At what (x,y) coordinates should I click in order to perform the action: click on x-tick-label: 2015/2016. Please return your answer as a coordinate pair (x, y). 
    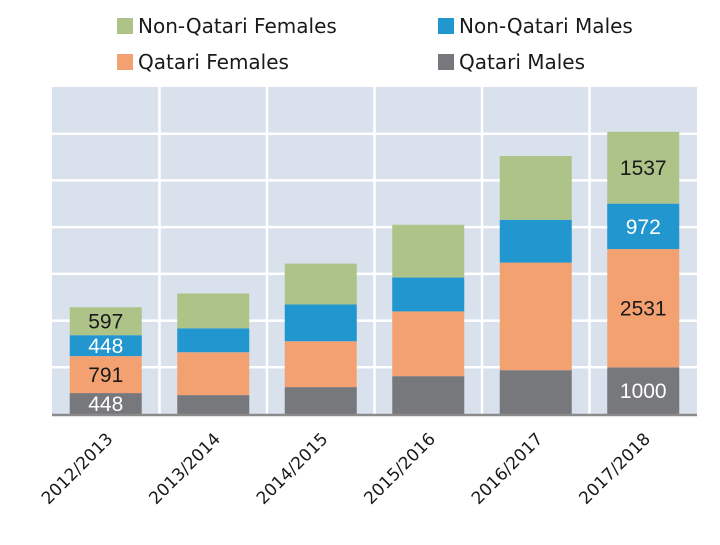
    Looking at the image, I should click on (399, 468).